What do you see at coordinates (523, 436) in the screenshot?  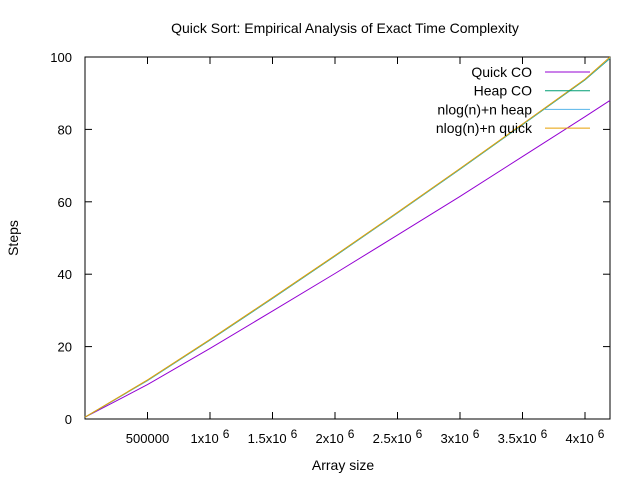 I see `x-tick-label: 3.5x10 6` at bounding box center [523, 436].